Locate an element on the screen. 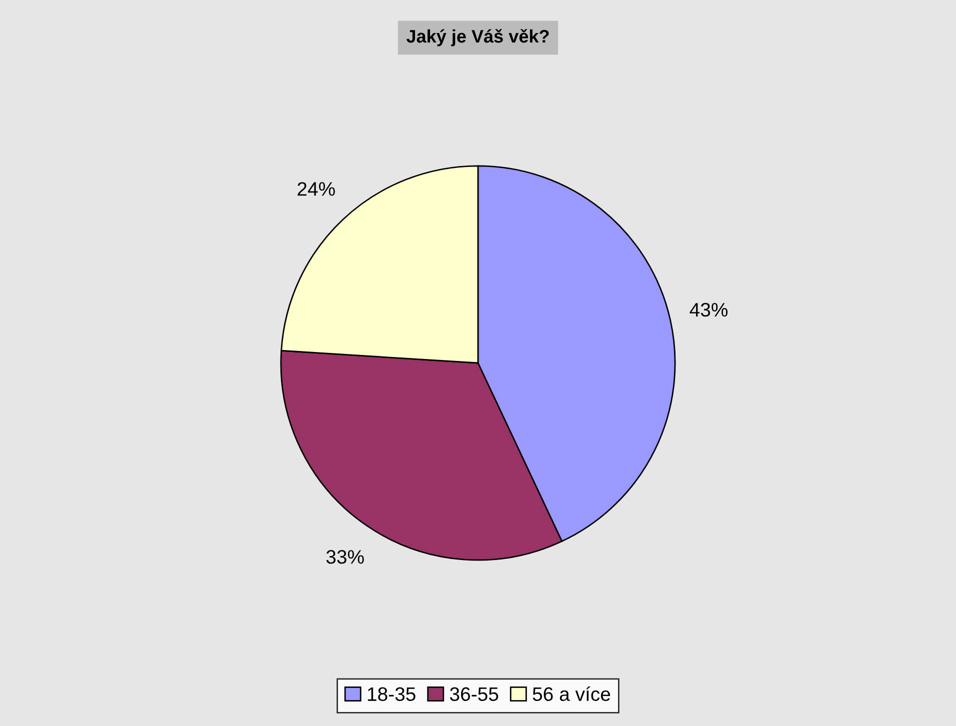  chart-title: Jaký je Váš věk? is located at coordinates (477, 37).